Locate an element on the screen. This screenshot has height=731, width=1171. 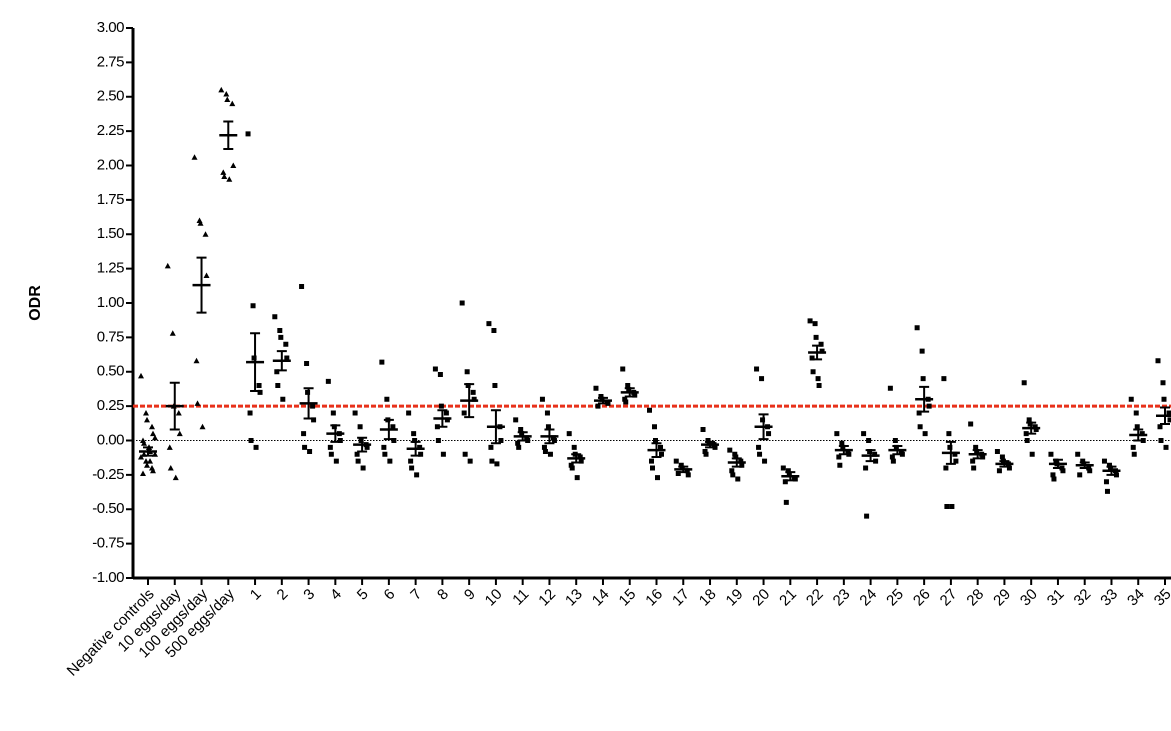
x-tick-label: 10 is located at coordinates (494, 598).